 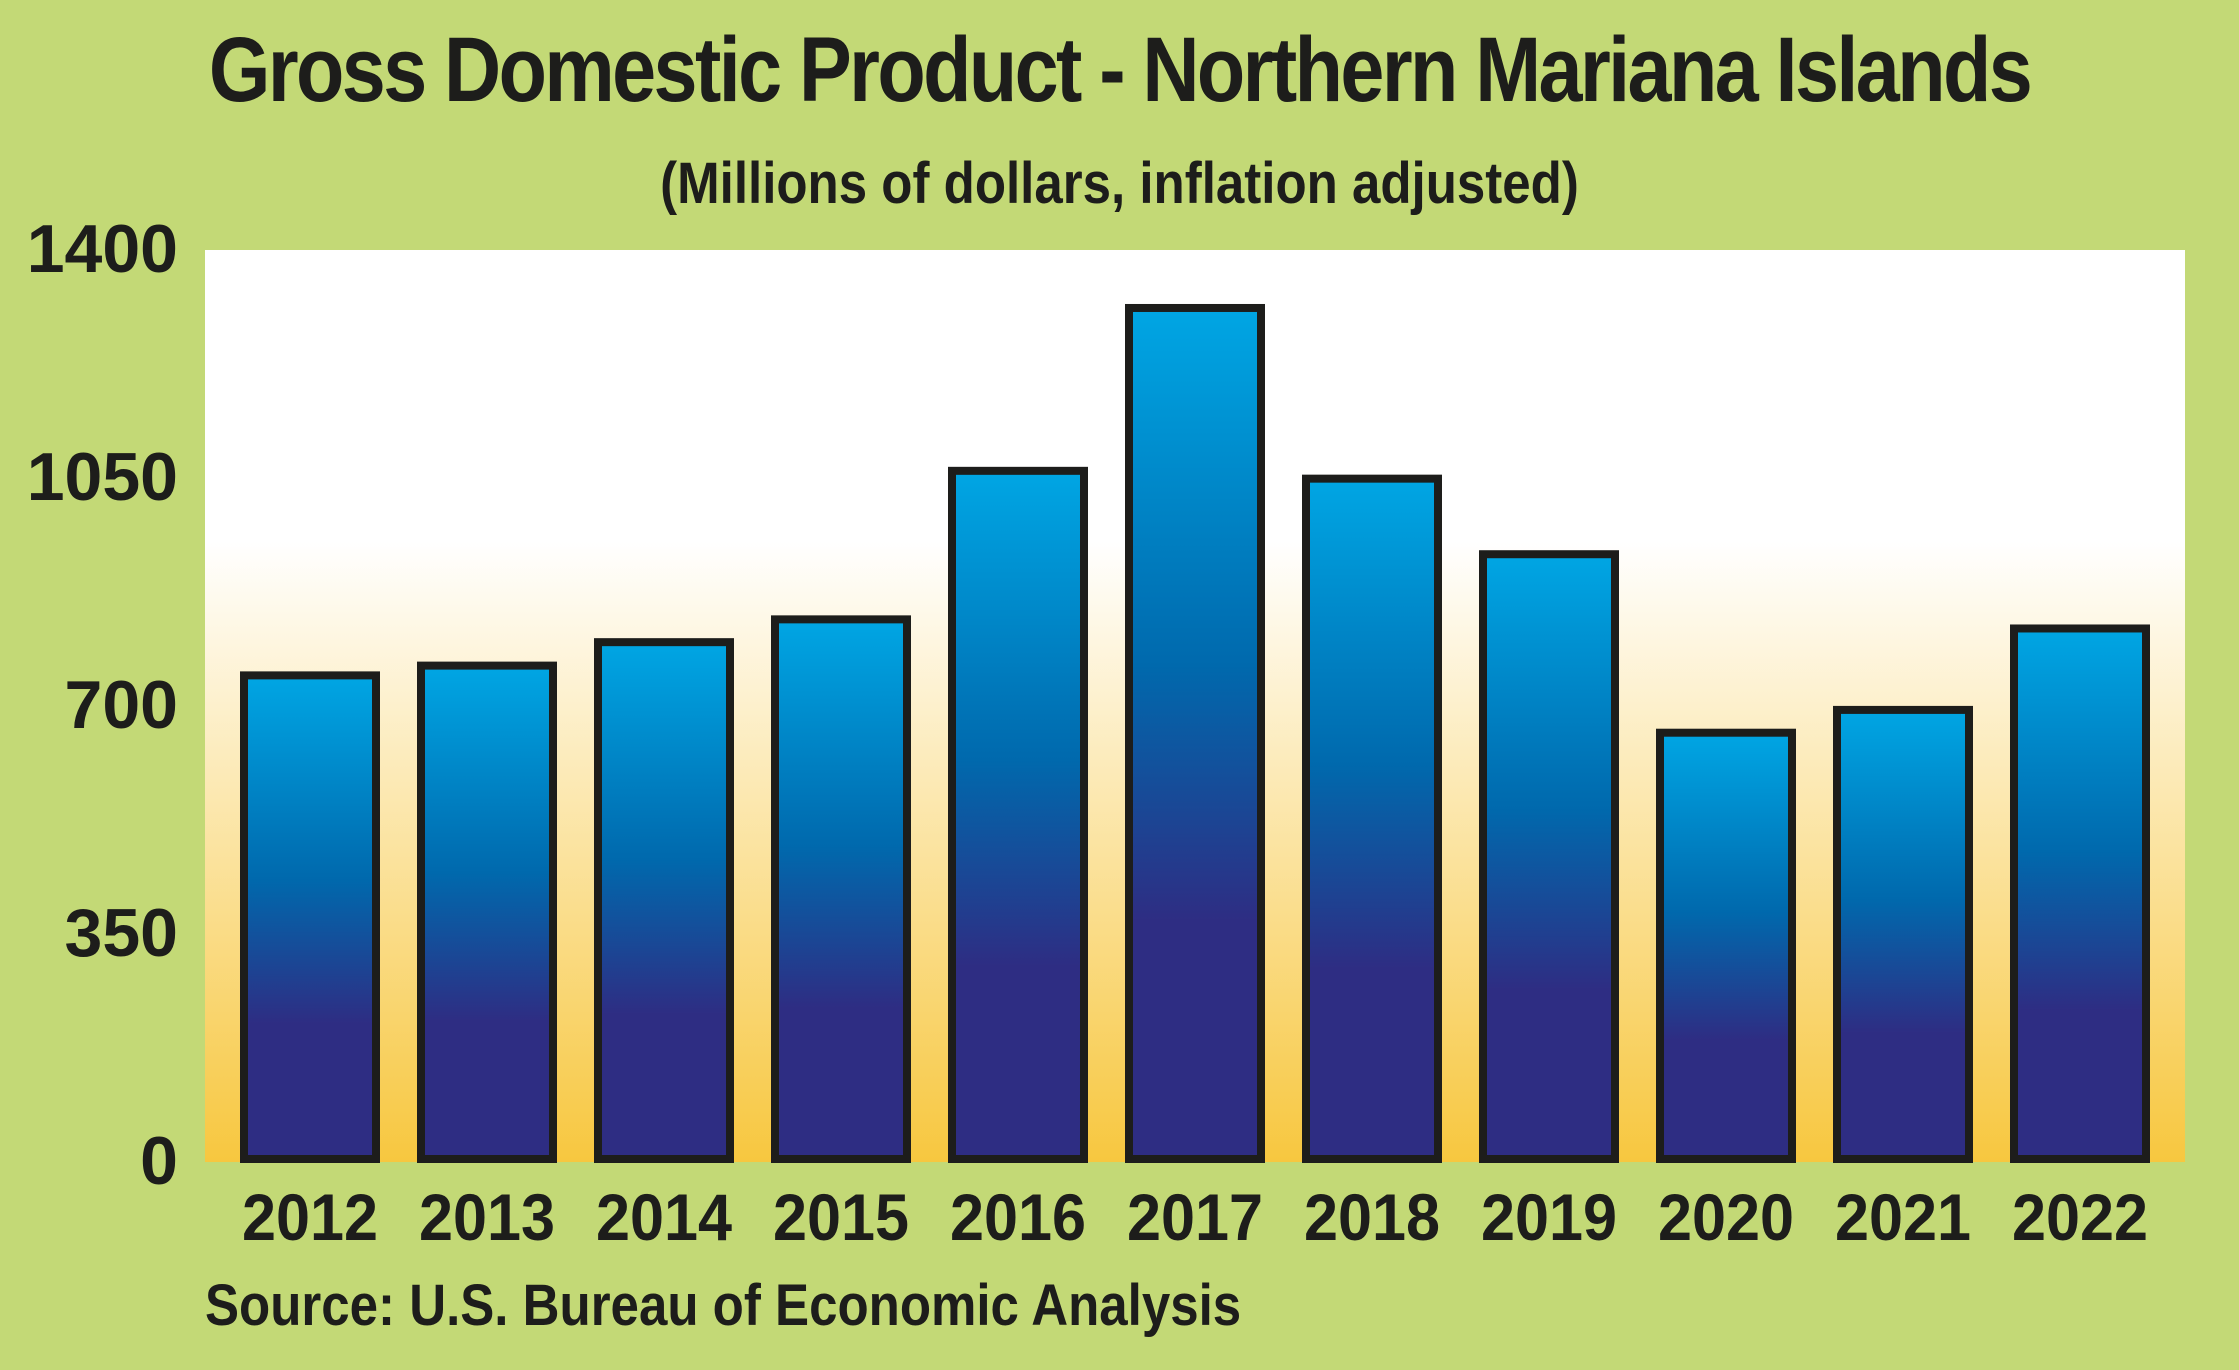 I want to click on x-tick-label: 2016, so click(x=1018, y=1217).